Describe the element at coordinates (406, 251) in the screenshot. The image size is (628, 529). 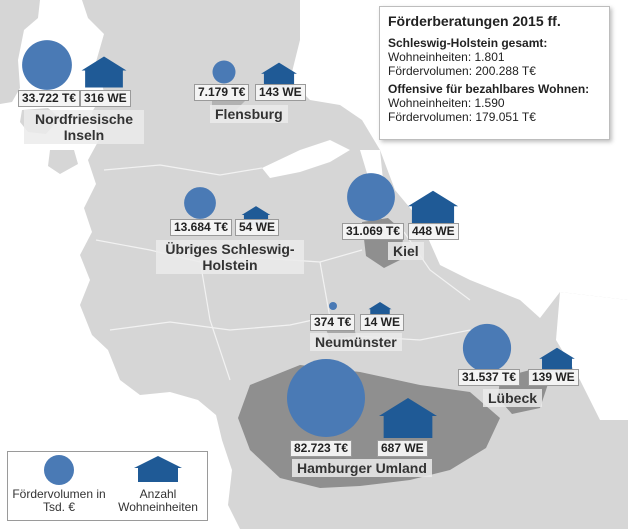
I see `region-name-kiel: Kiel` at that location.